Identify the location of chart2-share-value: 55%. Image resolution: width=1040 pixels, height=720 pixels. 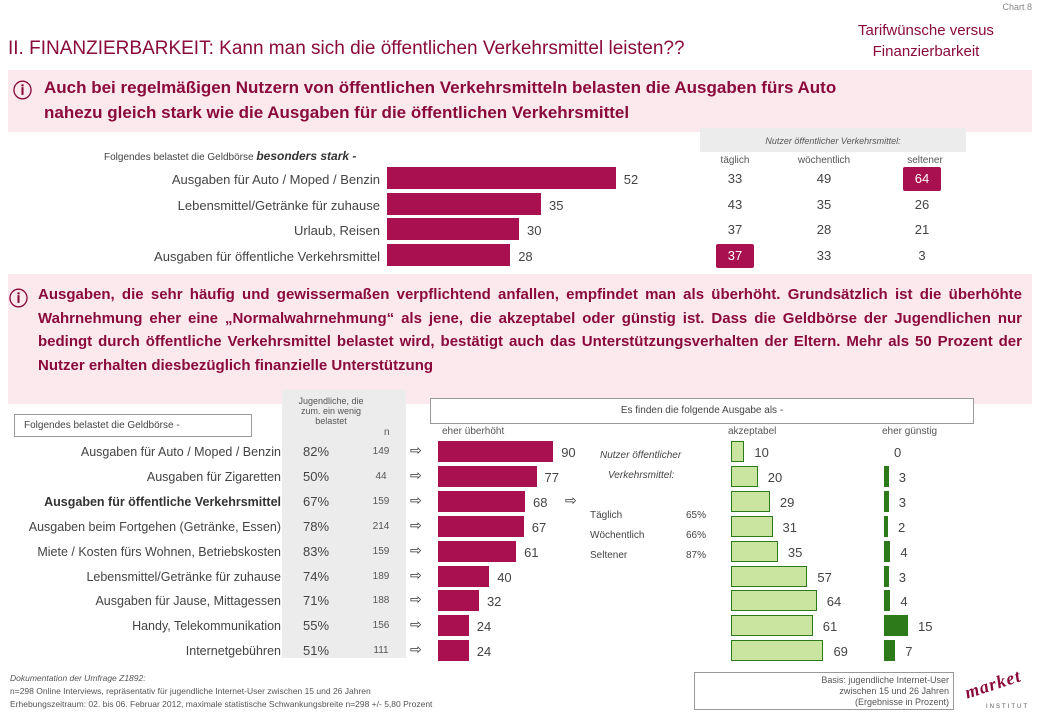
(316, 626).